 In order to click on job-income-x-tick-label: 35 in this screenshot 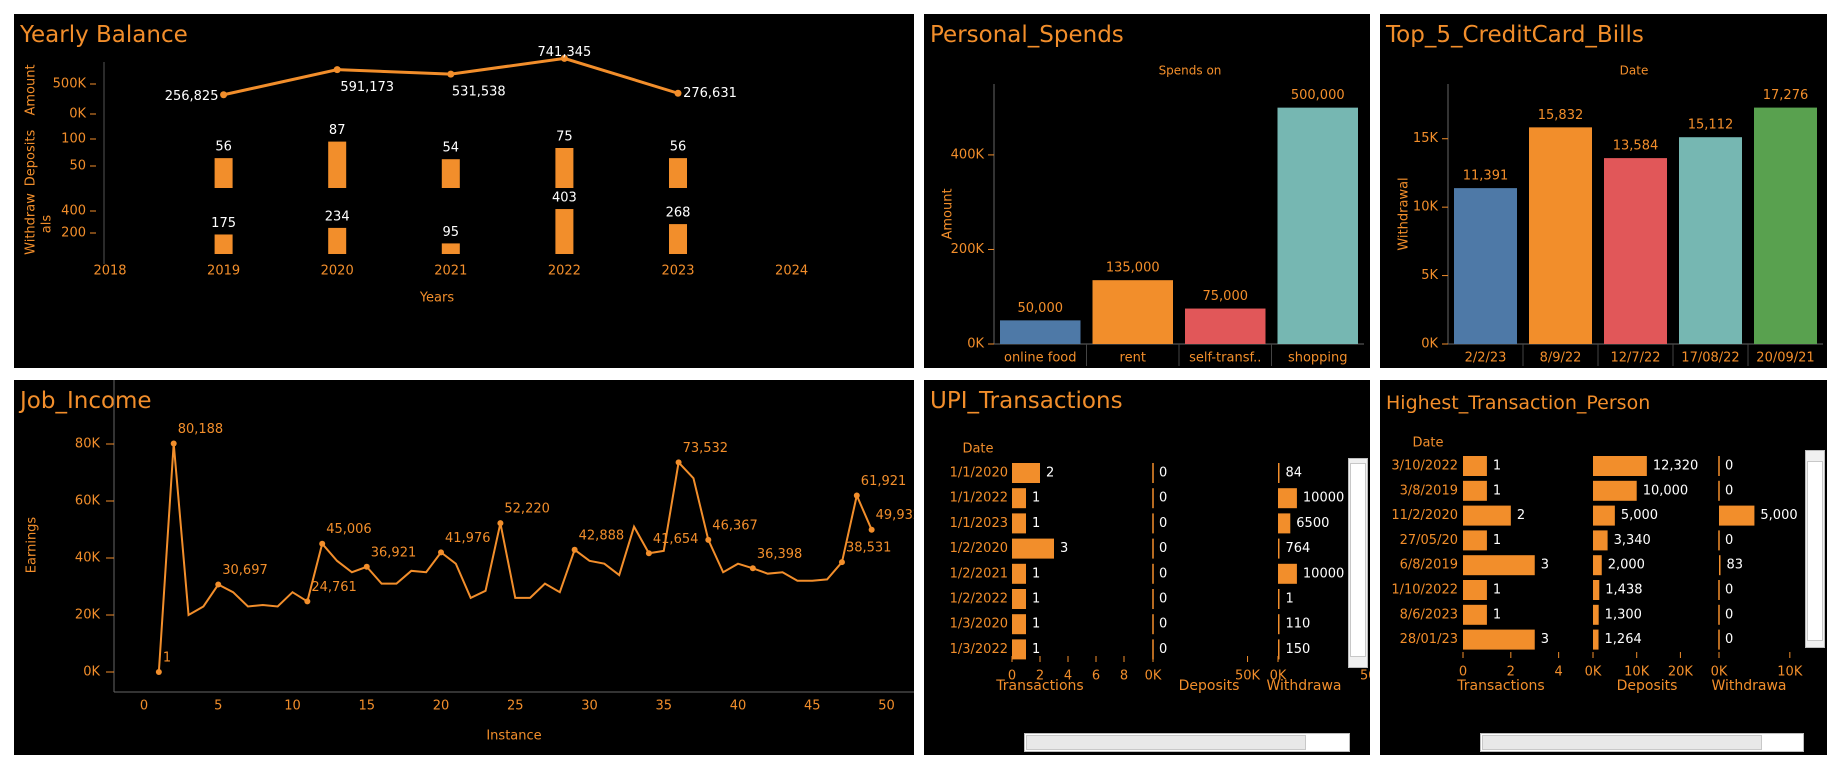, I will do `click(663, 706)`.